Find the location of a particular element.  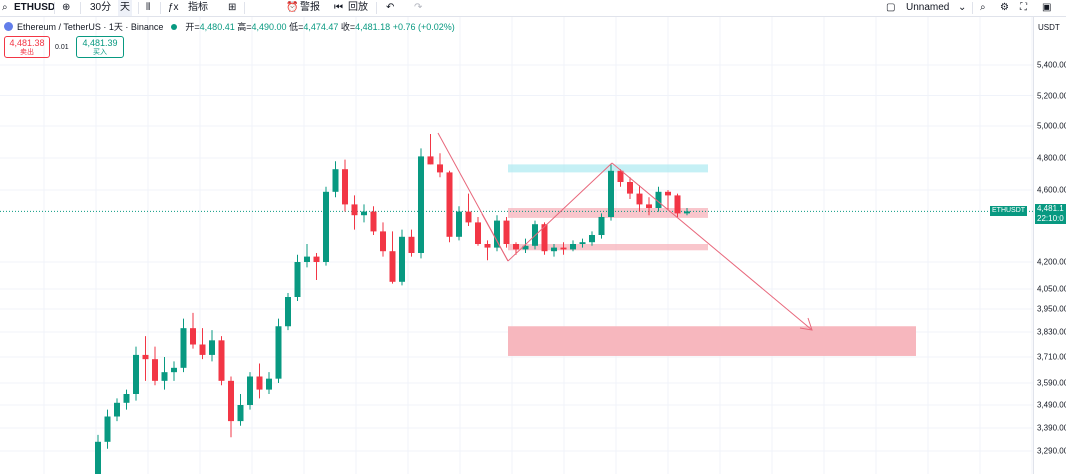

redo-icon: ↷ is located at coordinates (418, 7).